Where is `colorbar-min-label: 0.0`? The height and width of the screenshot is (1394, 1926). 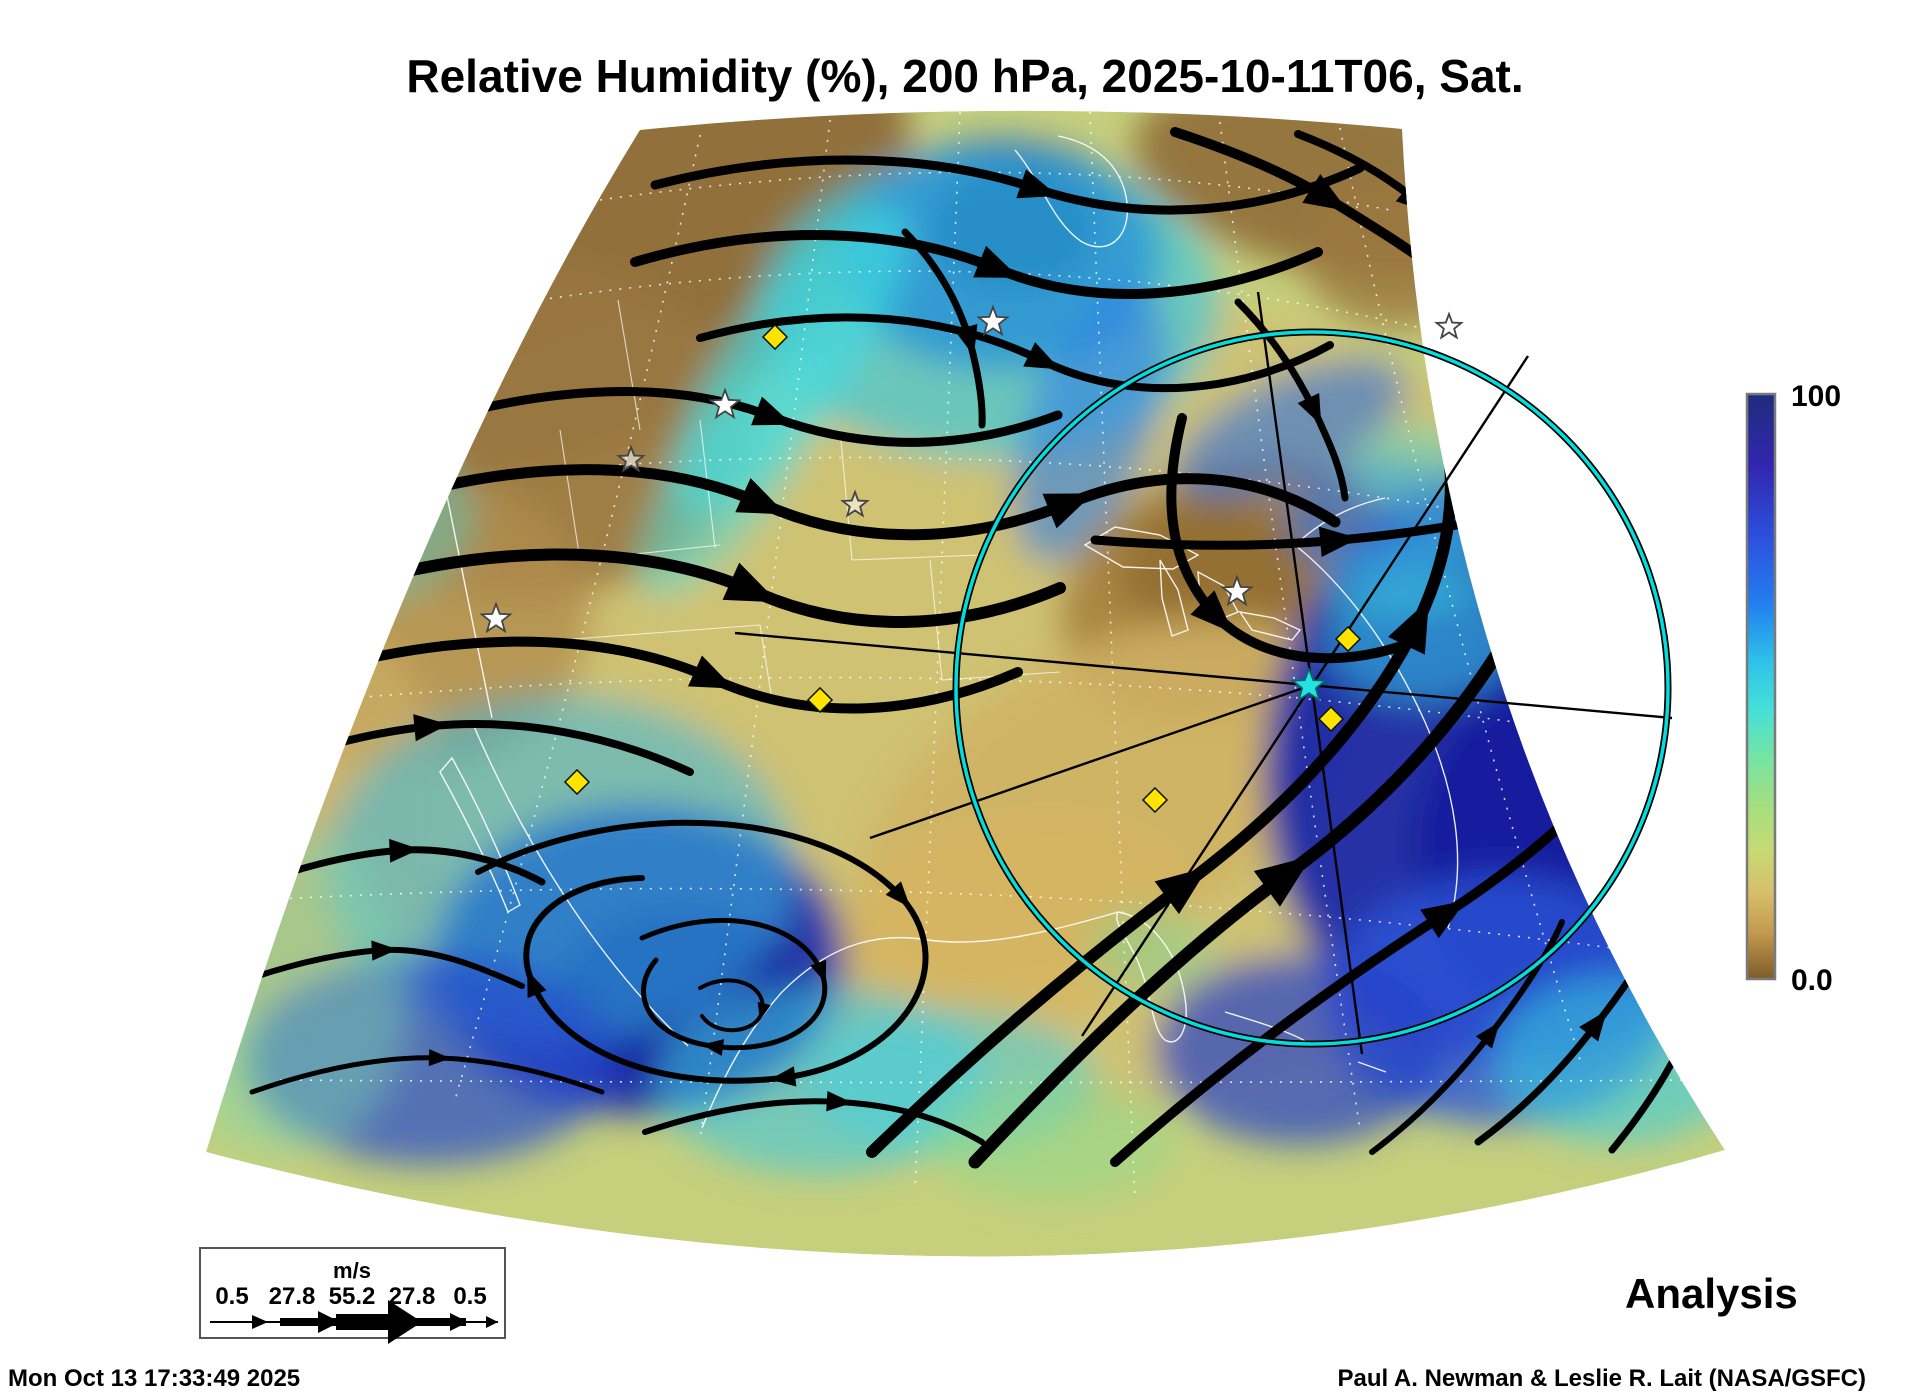
colorbar-min-label: 0.0 is located at coordinates (1812, 980).